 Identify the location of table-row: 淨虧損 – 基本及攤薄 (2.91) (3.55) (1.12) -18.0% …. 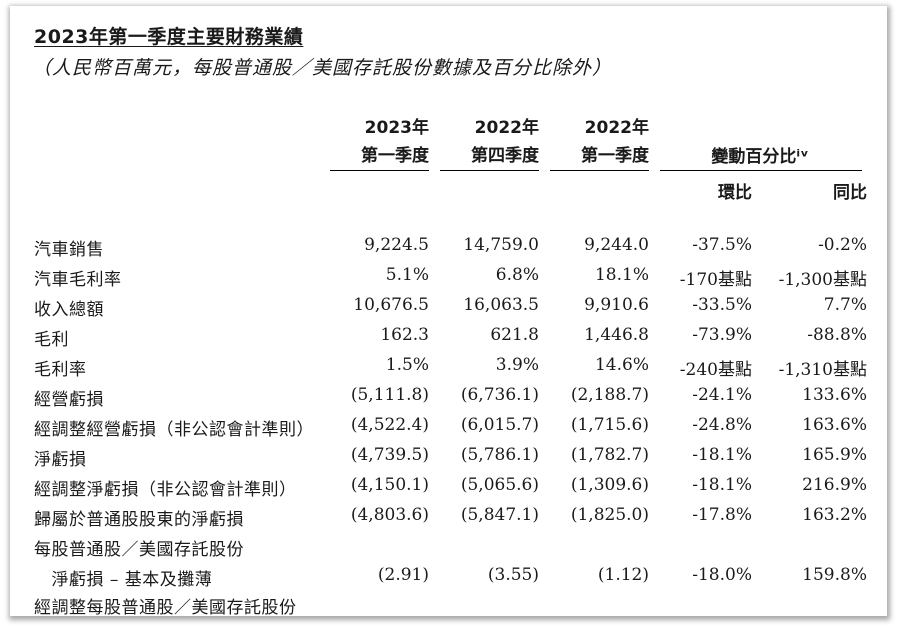
(448, 577).